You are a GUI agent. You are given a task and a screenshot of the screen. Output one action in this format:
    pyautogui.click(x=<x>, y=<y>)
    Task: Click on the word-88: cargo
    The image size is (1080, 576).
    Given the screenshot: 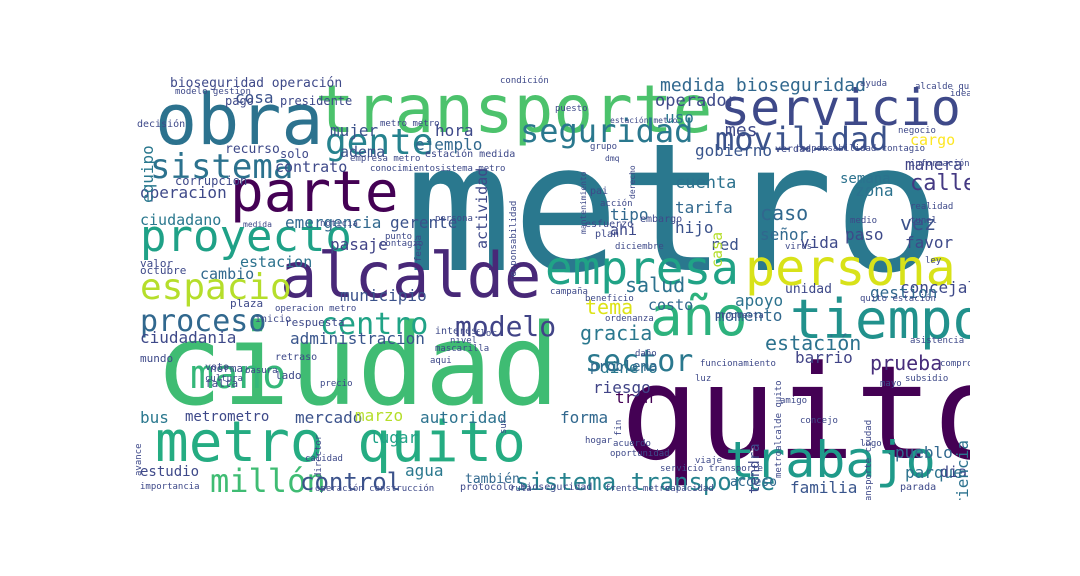 What is the action you would take?
    pyautogui.click(x=933, y=140)
    